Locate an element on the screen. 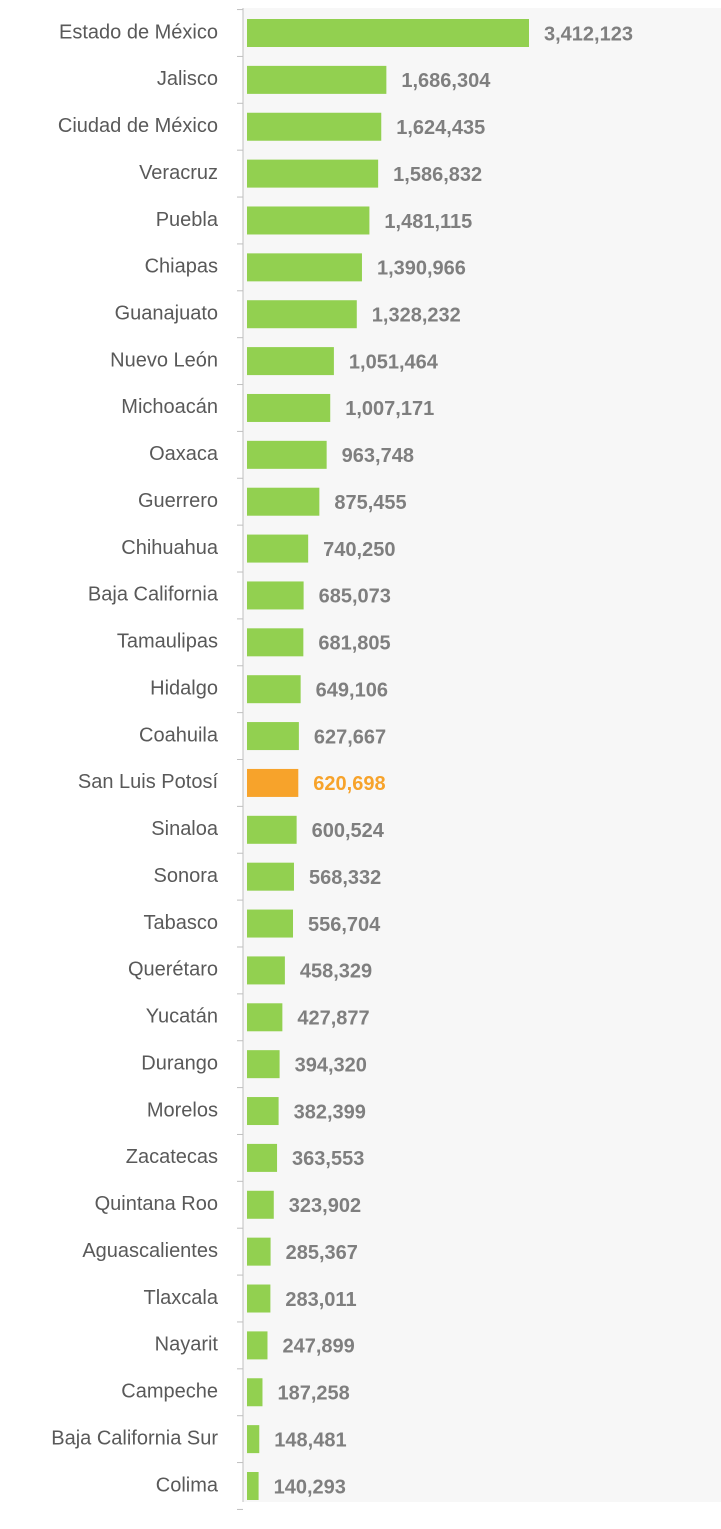  category-label: Querétaro is located at coordinates (173, 970).